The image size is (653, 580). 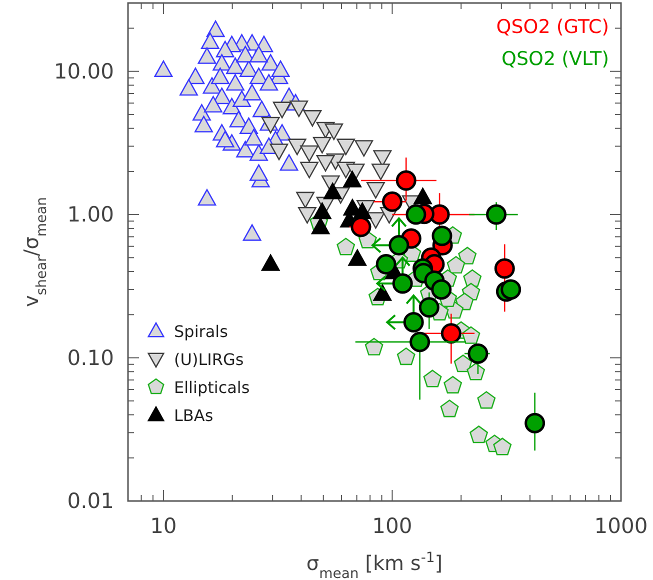 What do you see at coordinates (392, 526) in the screenshot?
I see `x-tick-label: 100` at bounding box center [392, 526].